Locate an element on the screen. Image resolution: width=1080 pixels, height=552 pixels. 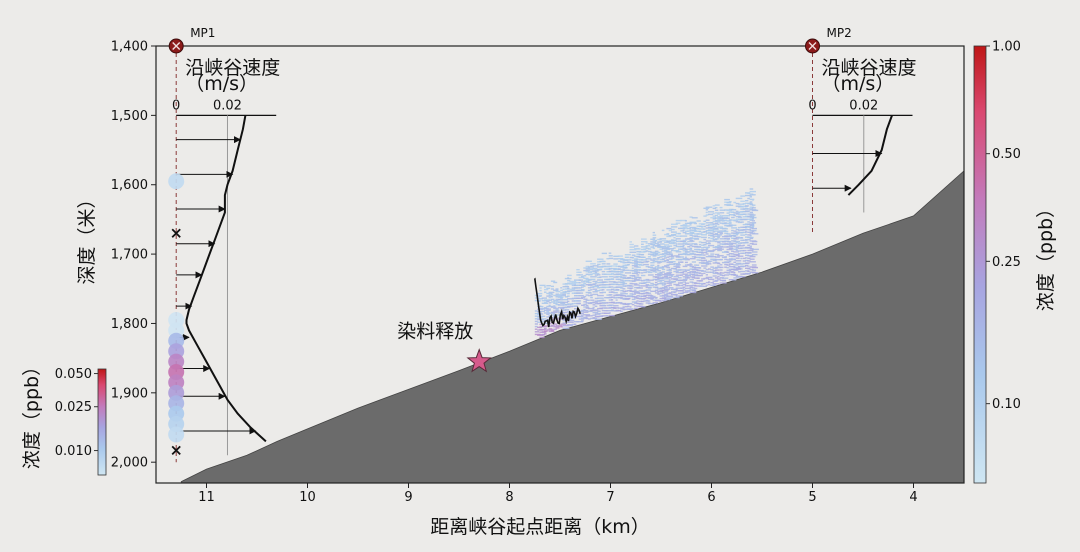
colorbar-right-tick-label: 0.25 is located at coordinates (1006, 262).